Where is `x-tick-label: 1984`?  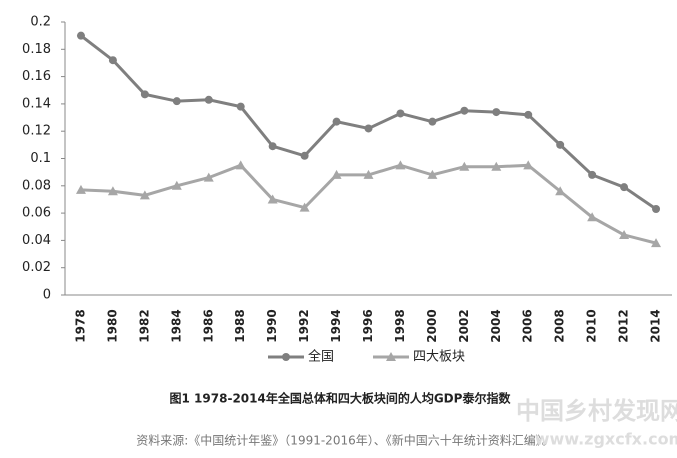
x-tick-label: 1984 is located at coordinates (176, 325).